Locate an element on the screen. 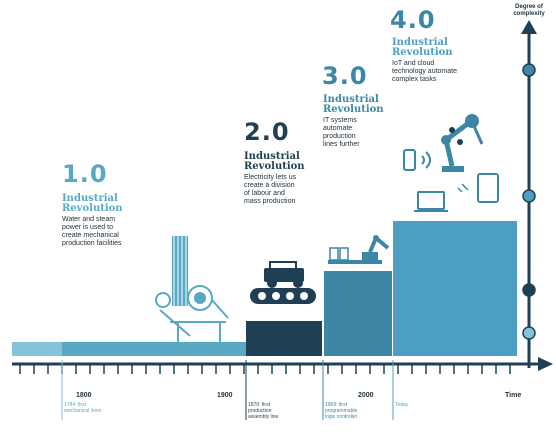 This screenshot has width=556, height=445. robot-arm-icon is located at coordinates (359, 249).